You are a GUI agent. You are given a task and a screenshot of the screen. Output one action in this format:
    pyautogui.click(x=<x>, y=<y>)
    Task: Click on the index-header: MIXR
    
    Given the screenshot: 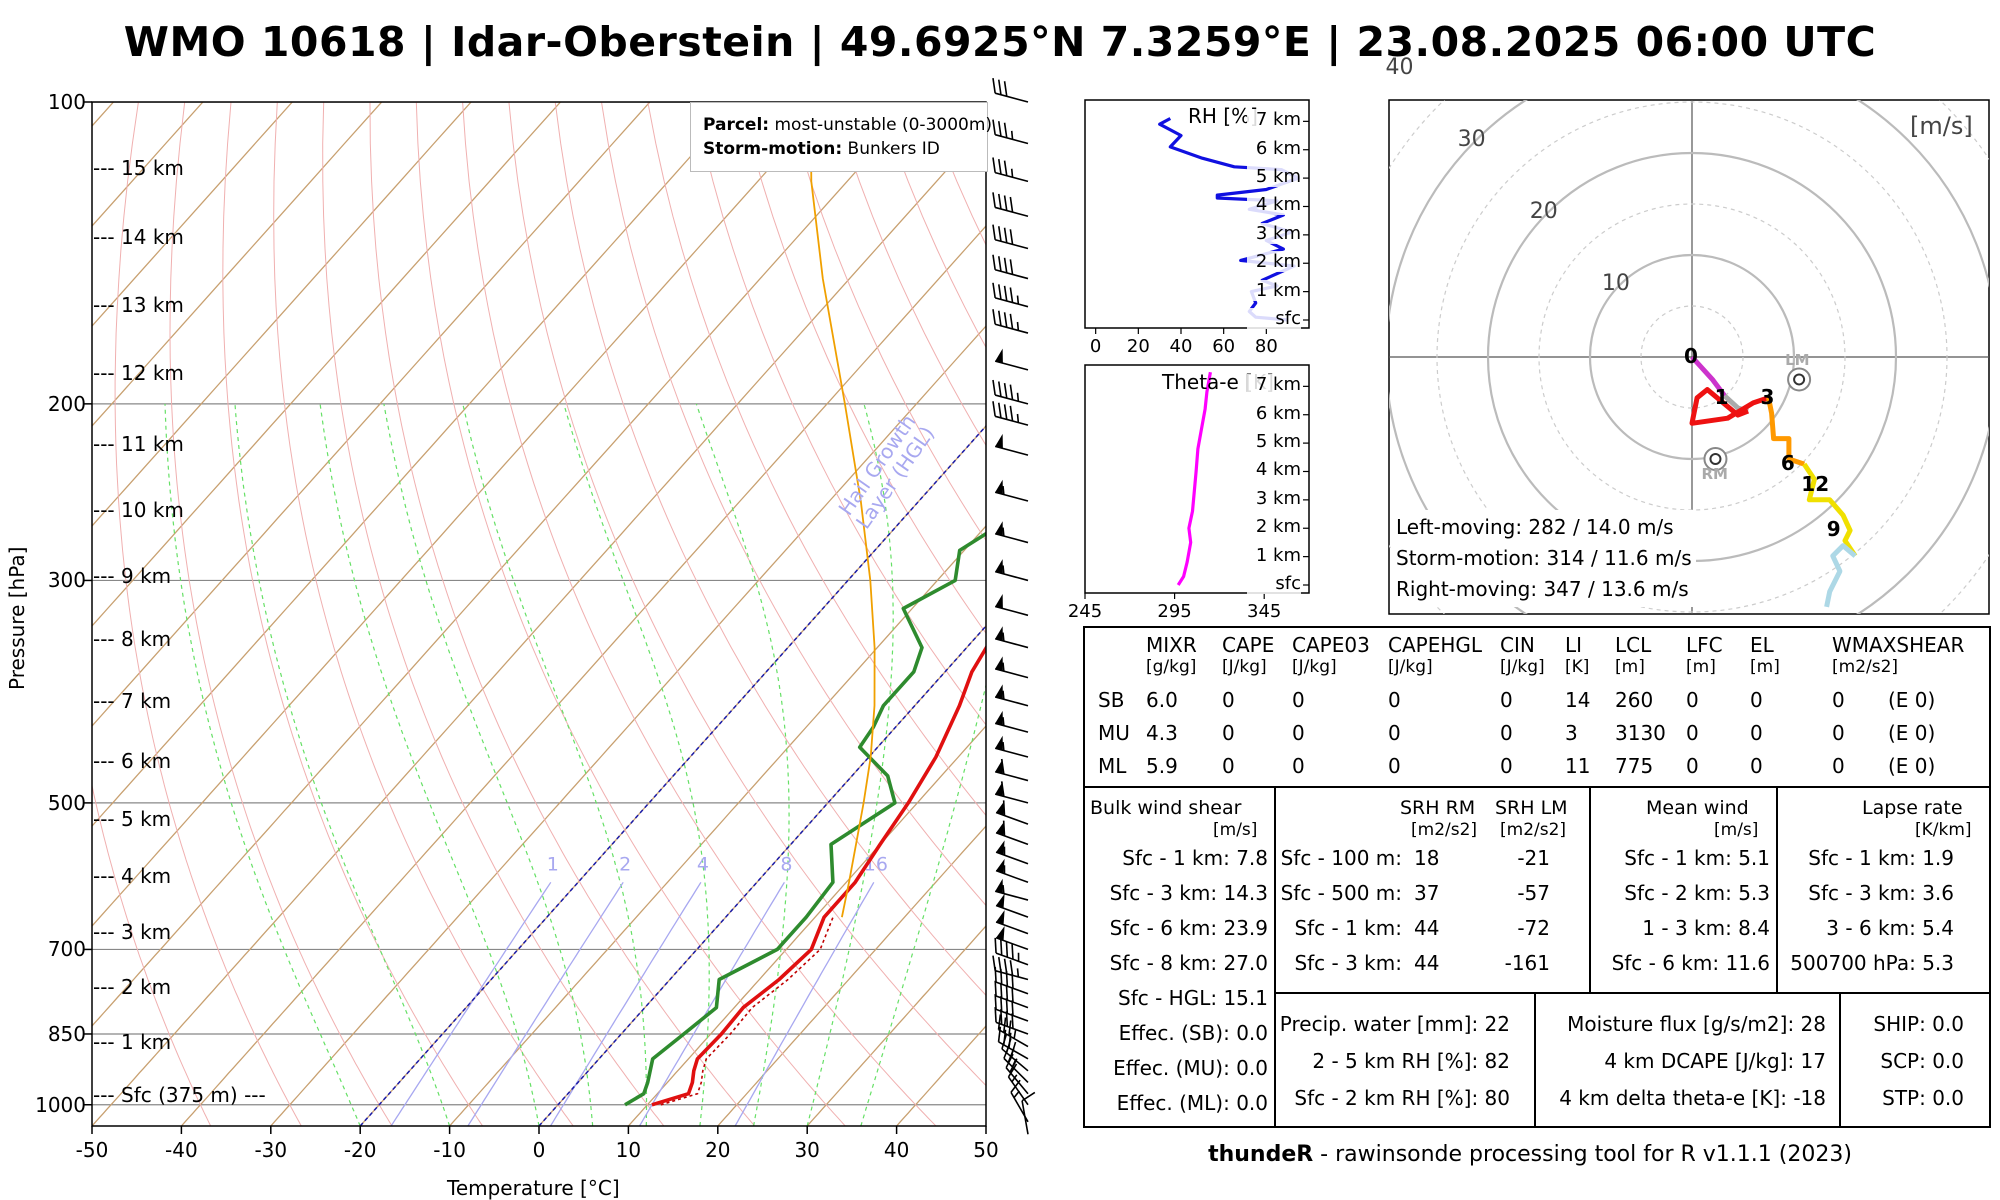 What is the action you would take?
    pyautogui.click(x=1171, y=645)
    